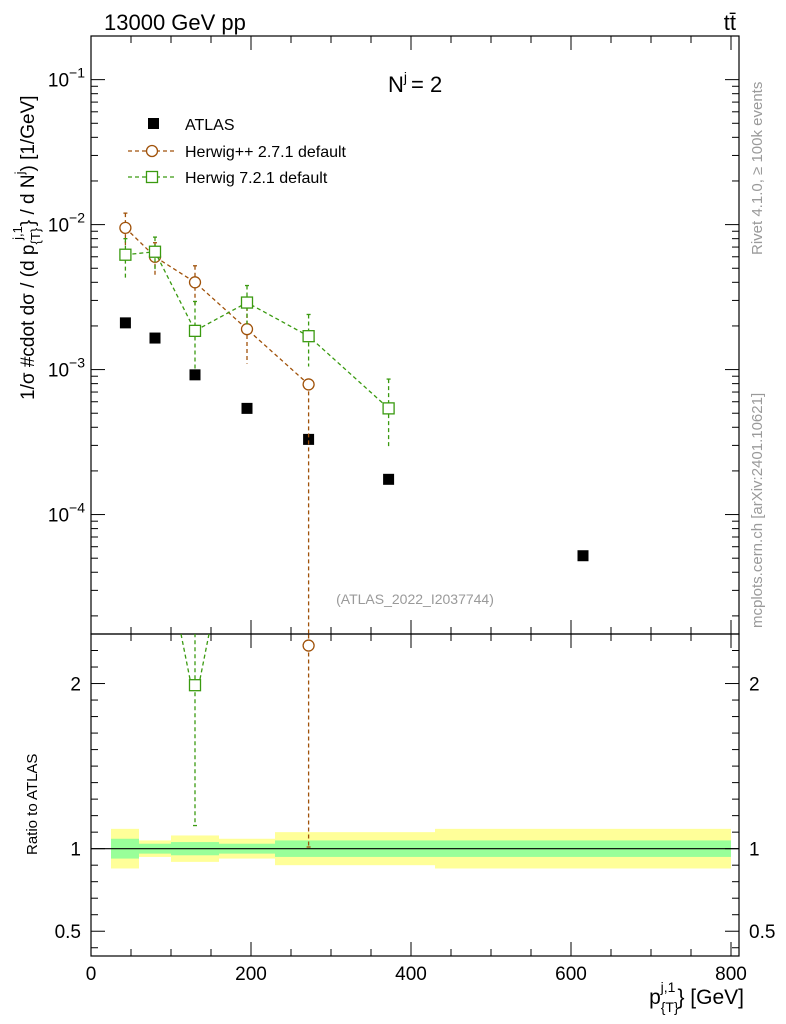  I want to click on rivet-version-label: Rivet 4.1.0, ≥ 100k events, so click(757, 168).